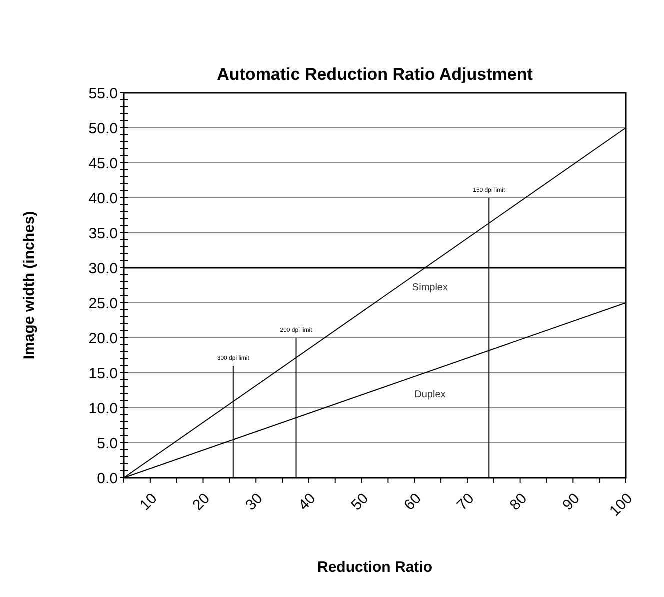 The height and width of the screenshot is (597, 664). What do you see at coordinates (254, 502) in the screenshot?
I see `x-tick-label: 30` at bounding box center [254, 502].